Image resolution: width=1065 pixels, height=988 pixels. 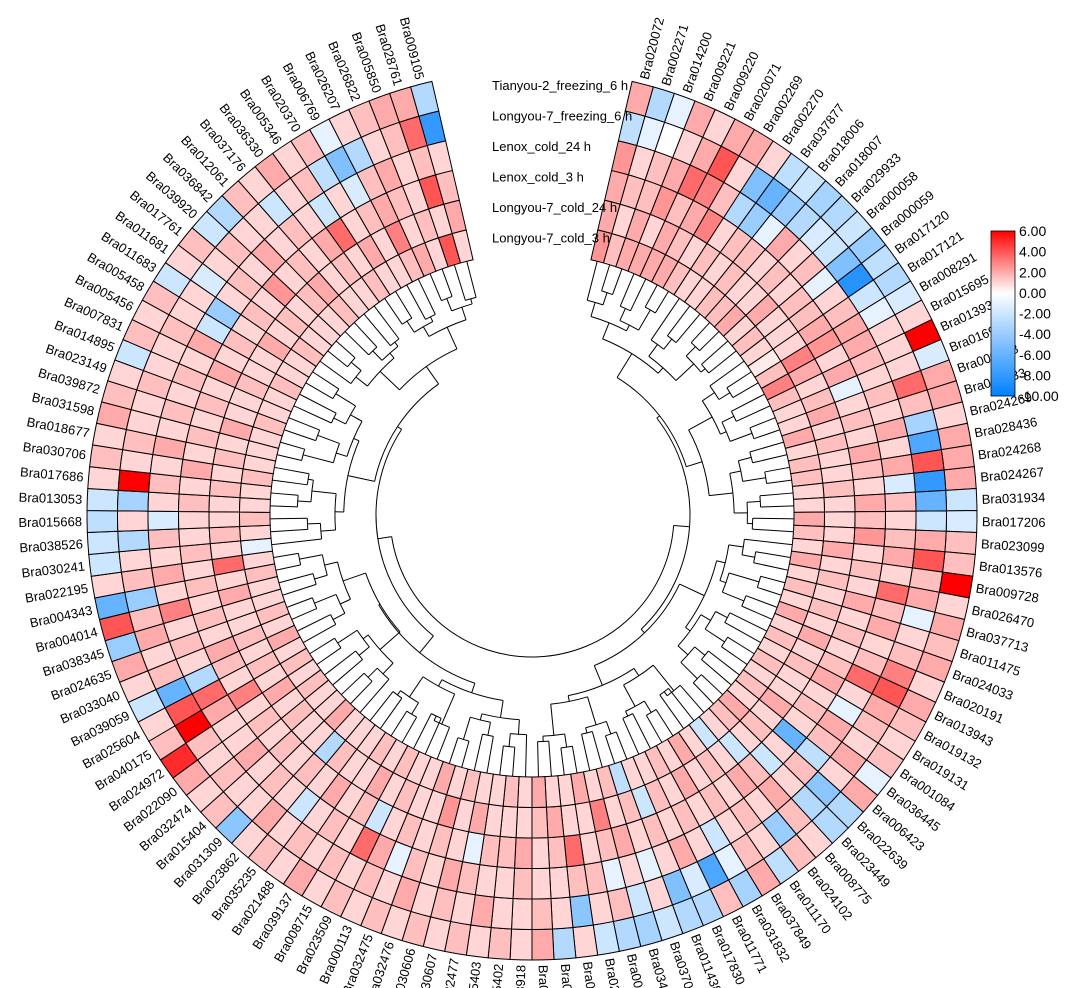 I want to click on gene-label: Bra030706, so click(x=54, y=450).